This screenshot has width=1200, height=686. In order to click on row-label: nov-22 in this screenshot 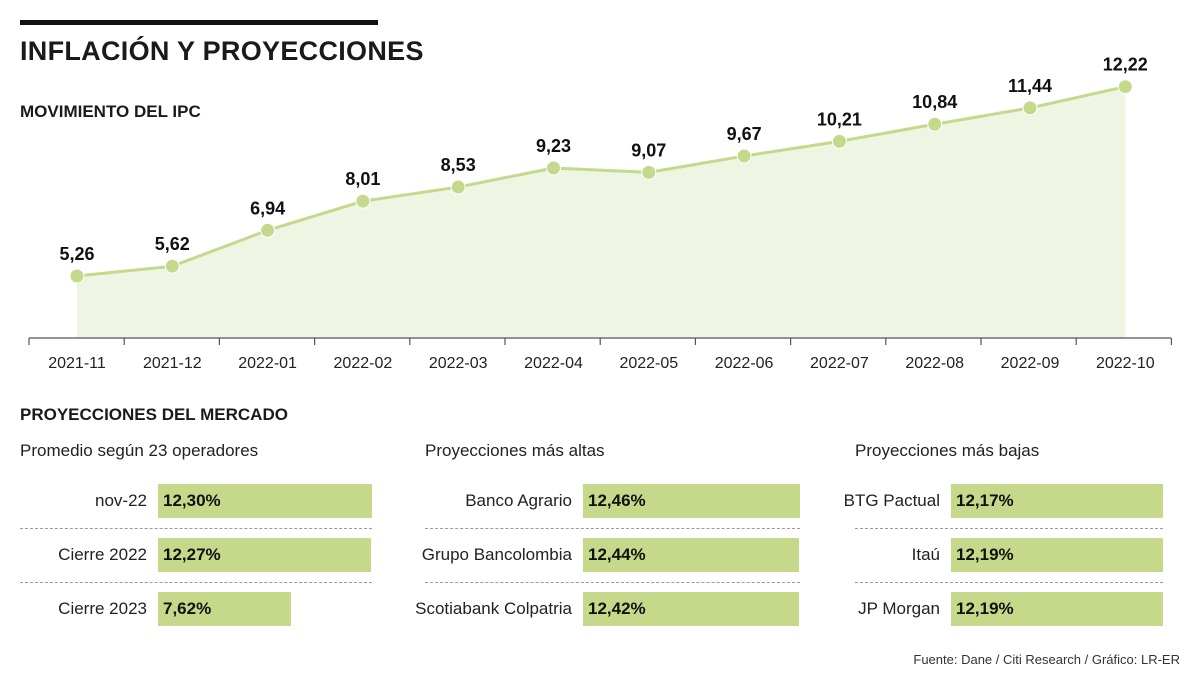, I will do `click(121, 500)`.